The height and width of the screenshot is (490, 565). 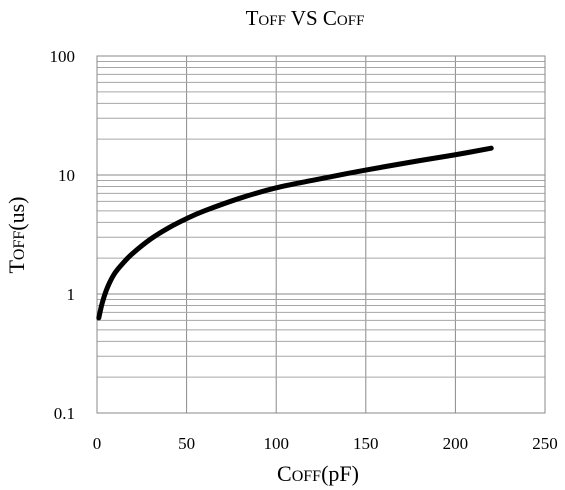 I want to click on x-axis-label-sub: OFF, so click(x=306, y=476).